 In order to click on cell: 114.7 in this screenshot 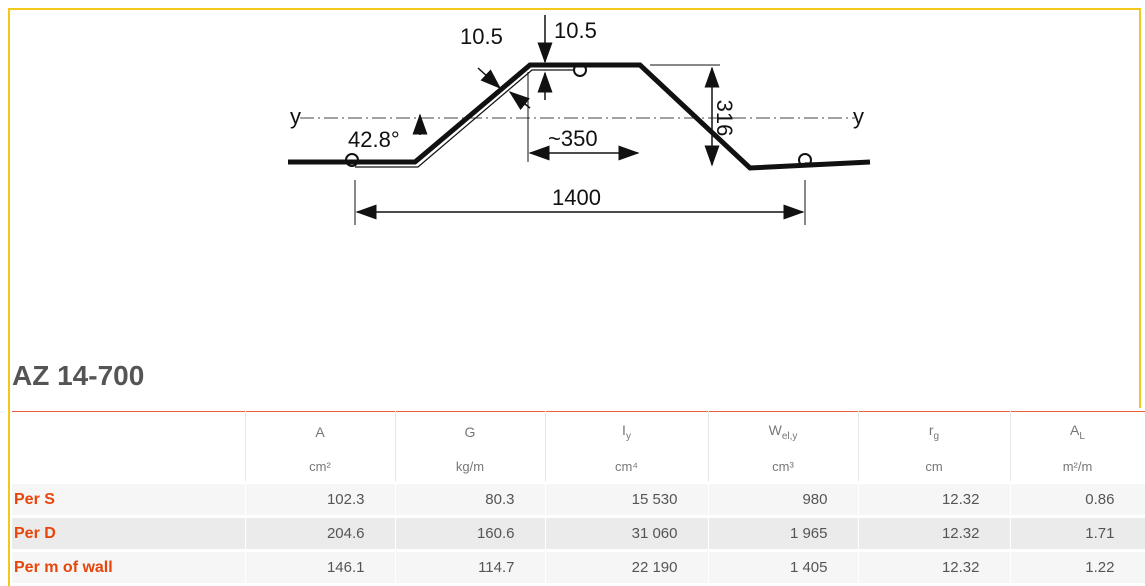, I will do `click(470, 566)`.